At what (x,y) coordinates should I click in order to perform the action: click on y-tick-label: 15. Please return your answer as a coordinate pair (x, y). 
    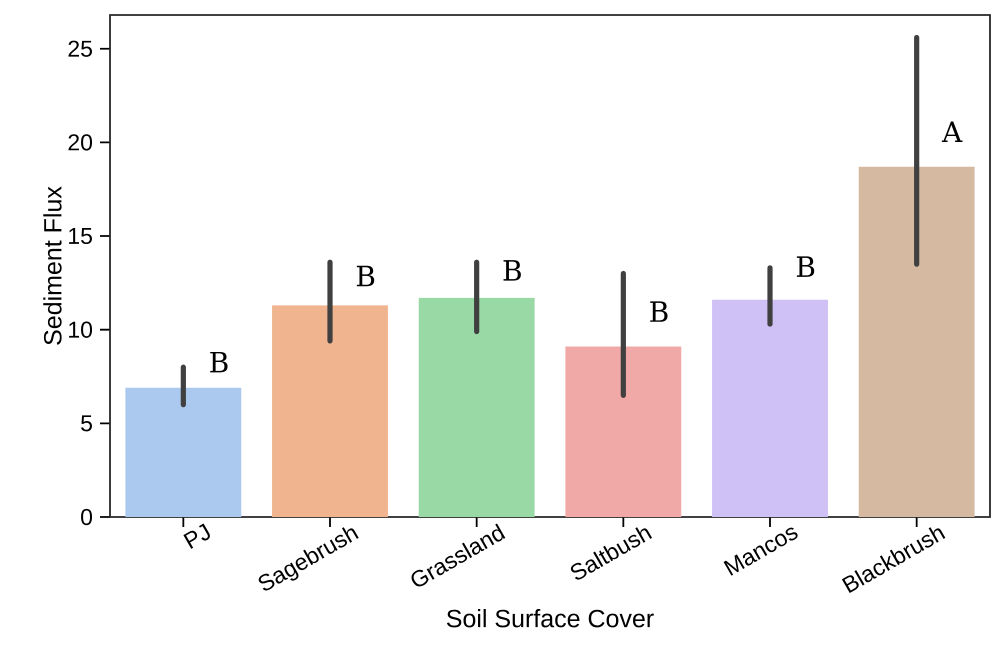
    Looking at the image, I should click on (80, 236).